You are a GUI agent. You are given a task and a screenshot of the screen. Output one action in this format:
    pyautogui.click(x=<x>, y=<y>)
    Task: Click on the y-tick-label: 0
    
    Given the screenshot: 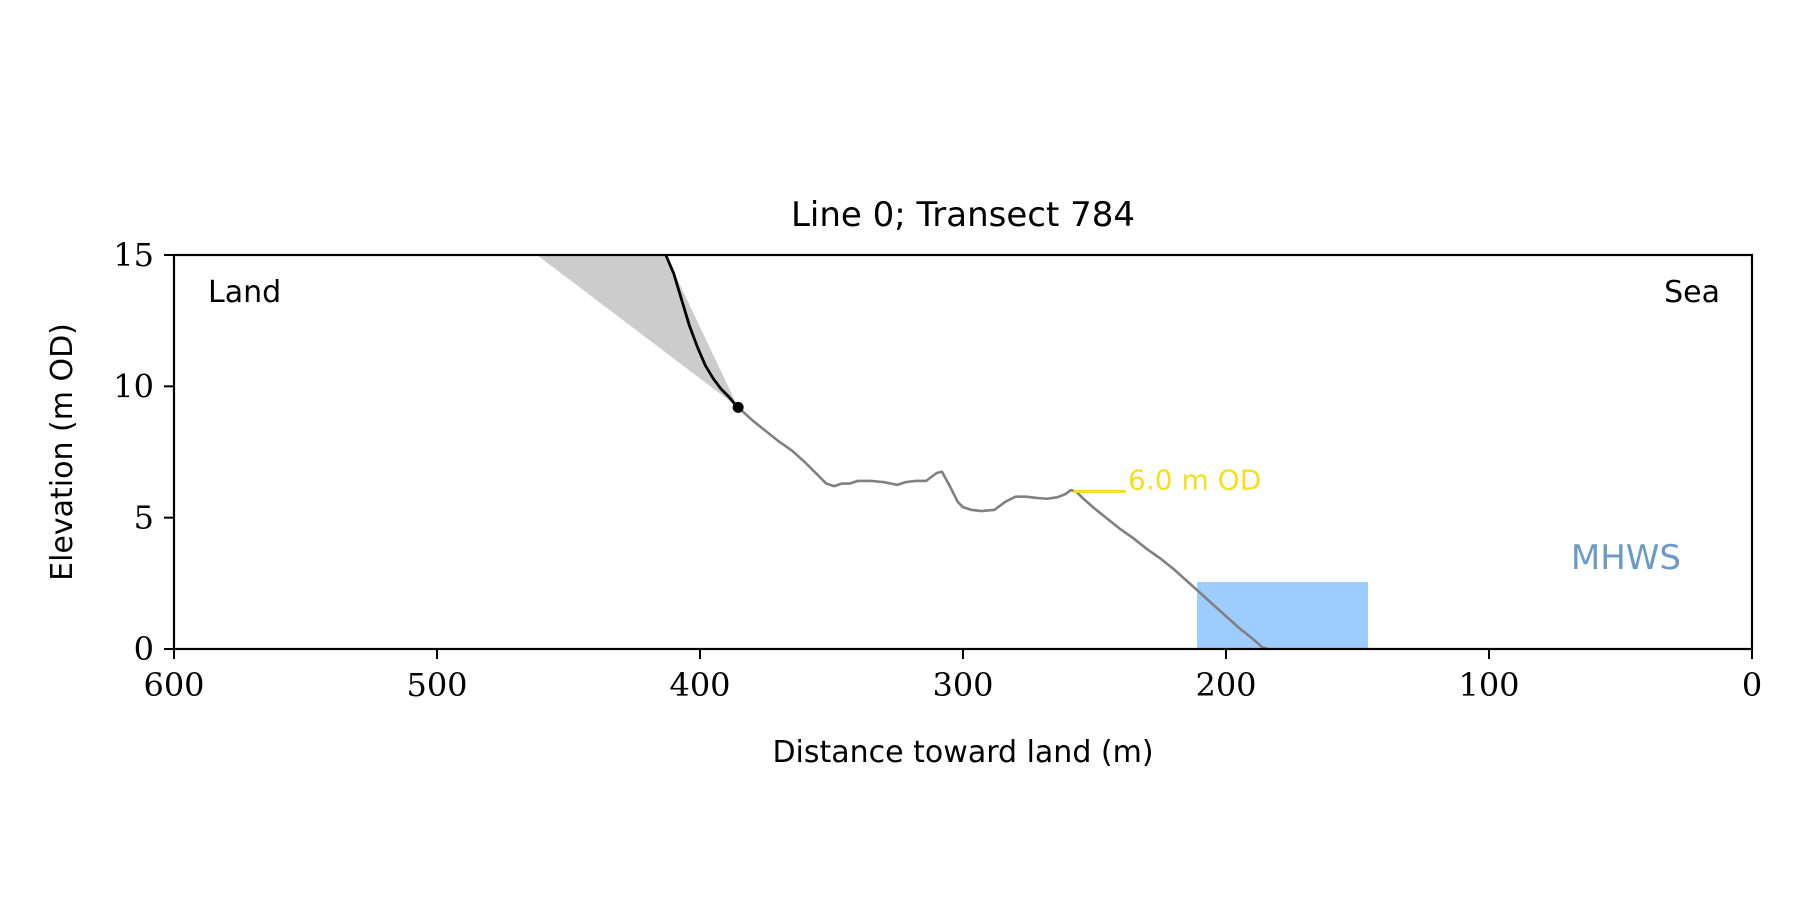 What is the action you would take?
    pyautogui.click(x=144, y=649)
    